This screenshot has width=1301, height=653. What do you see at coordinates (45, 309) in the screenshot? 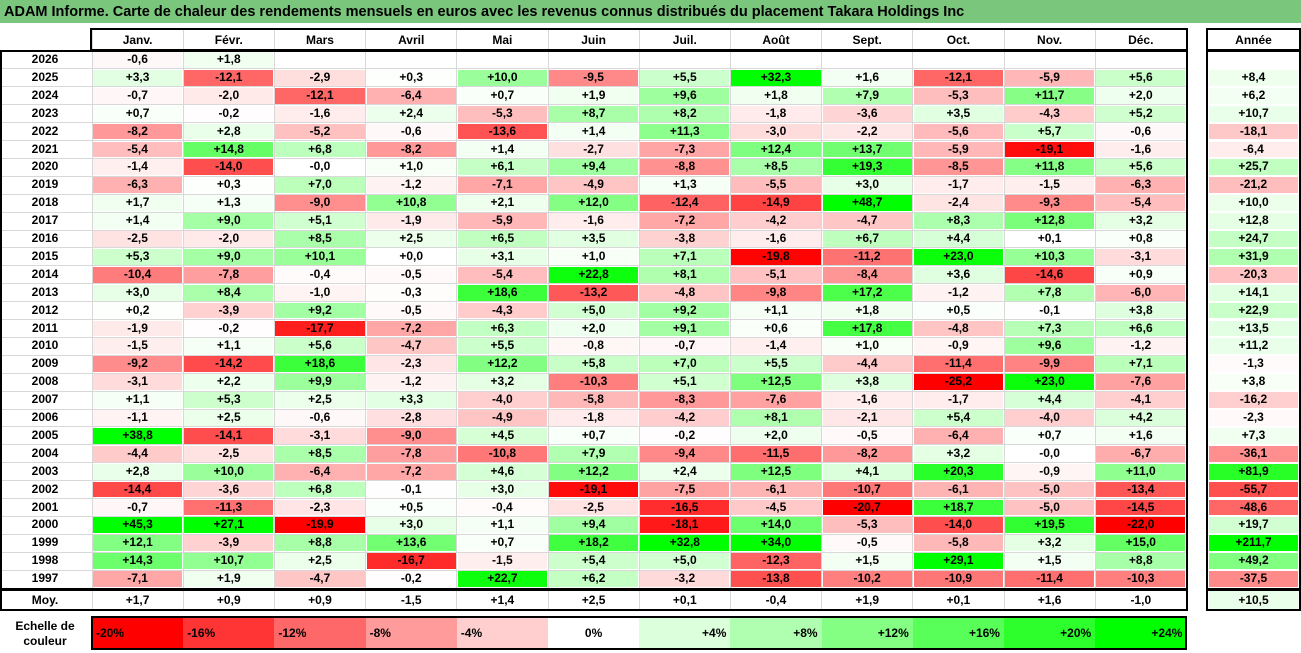
I see `row-year-label: 2012` at bounding box center [45, 309].